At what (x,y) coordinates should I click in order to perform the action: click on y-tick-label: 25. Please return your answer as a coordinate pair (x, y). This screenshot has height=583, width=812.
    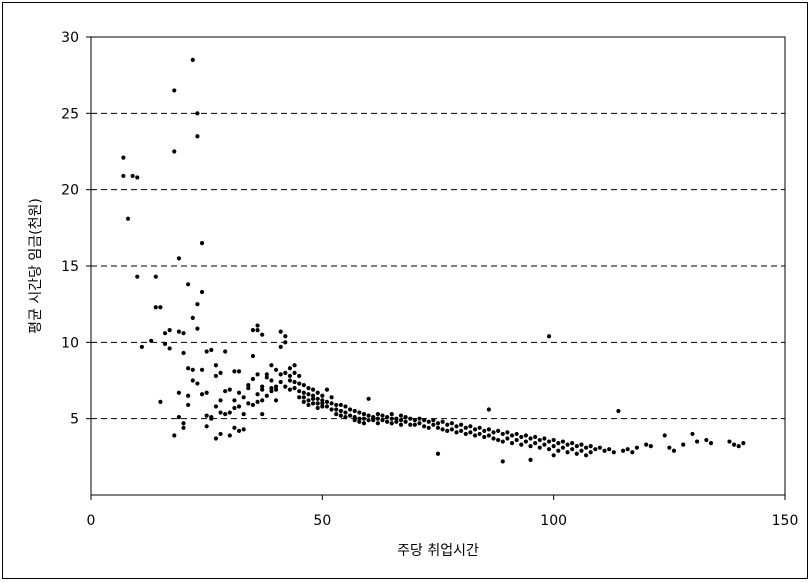
    Looking at the image, I should click on (70, 114).